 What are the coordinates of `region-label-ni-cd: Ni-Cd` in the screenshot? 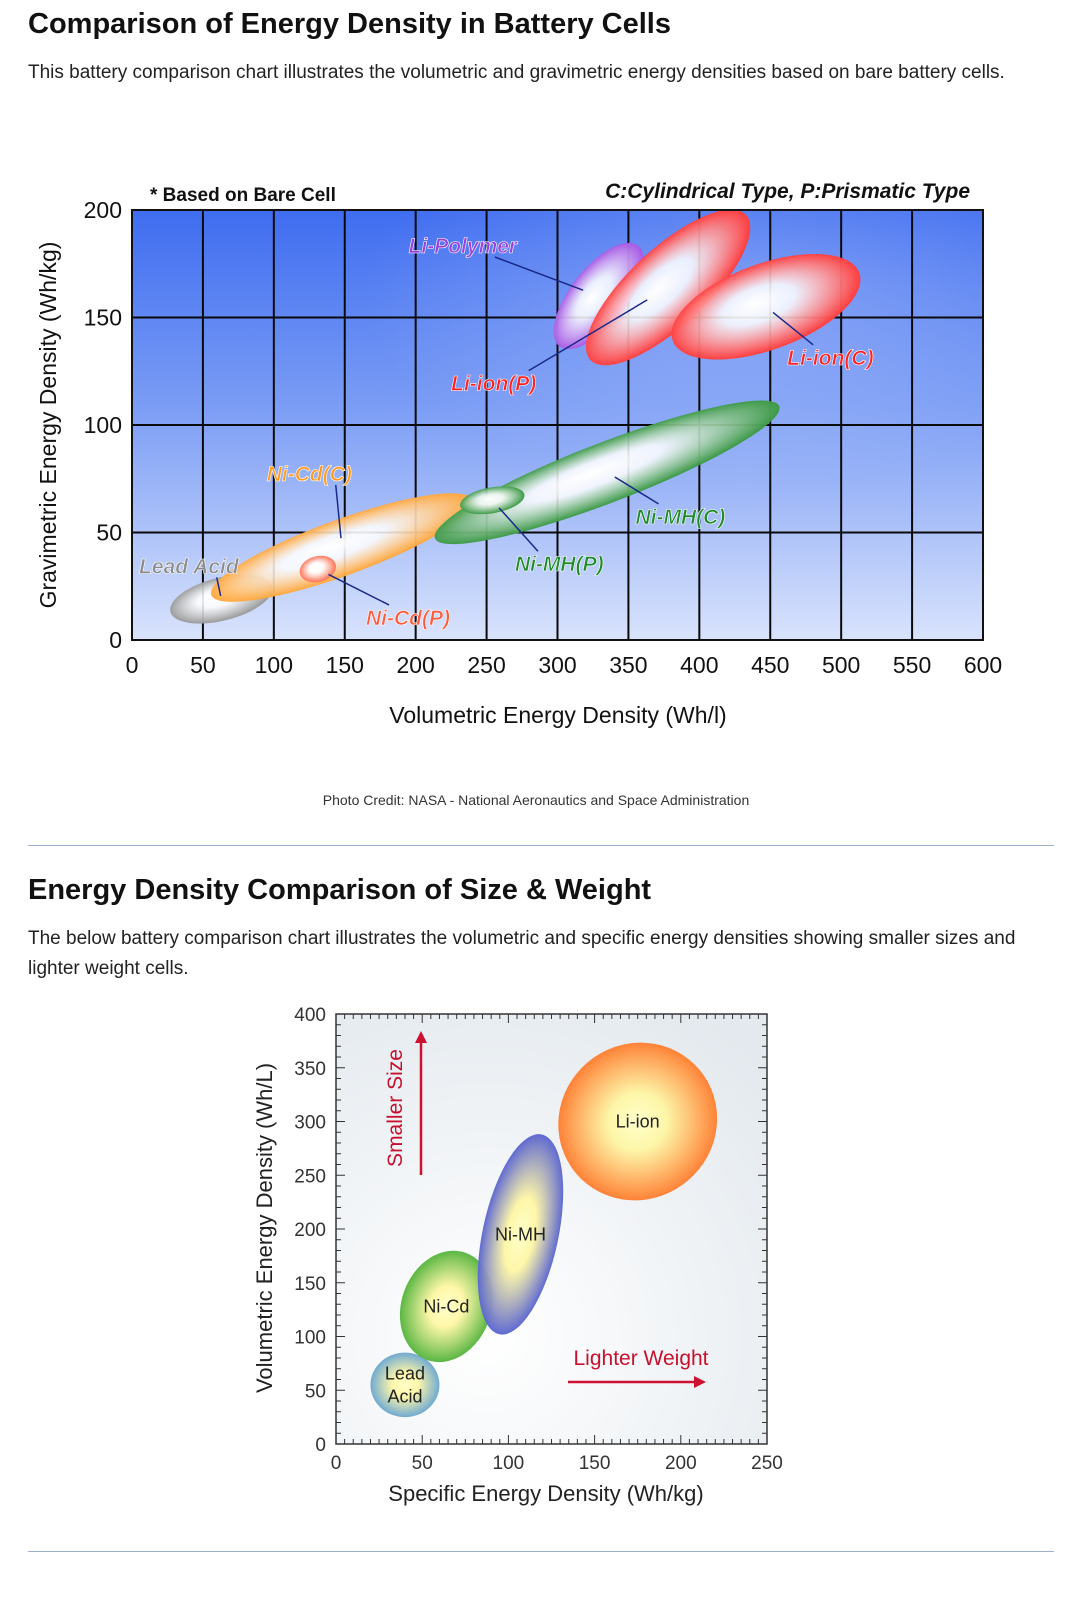 It's located at (446, 1306).